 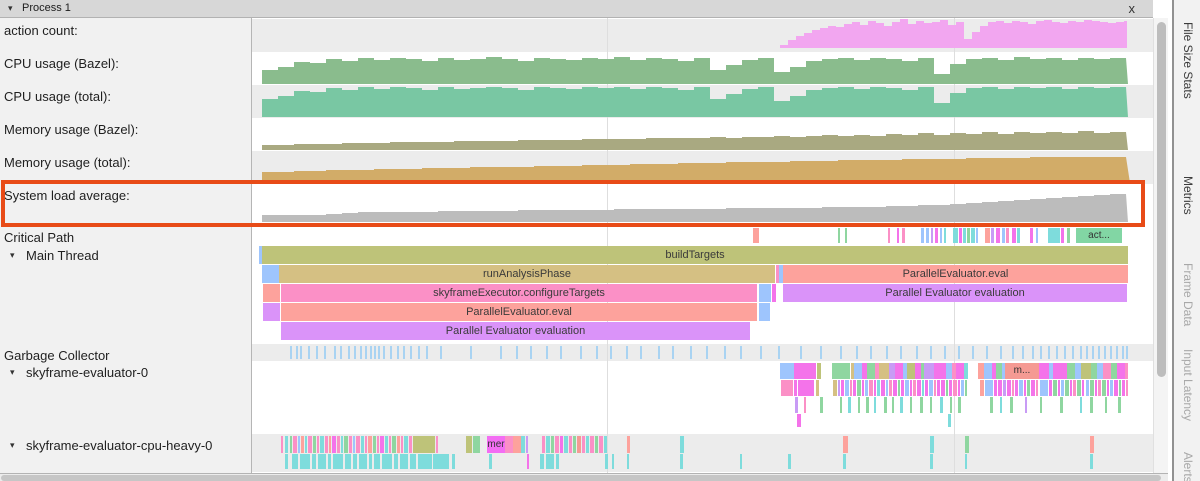 I want to click on counter-chart-cpu_bazel, so click(x=702, y=68).